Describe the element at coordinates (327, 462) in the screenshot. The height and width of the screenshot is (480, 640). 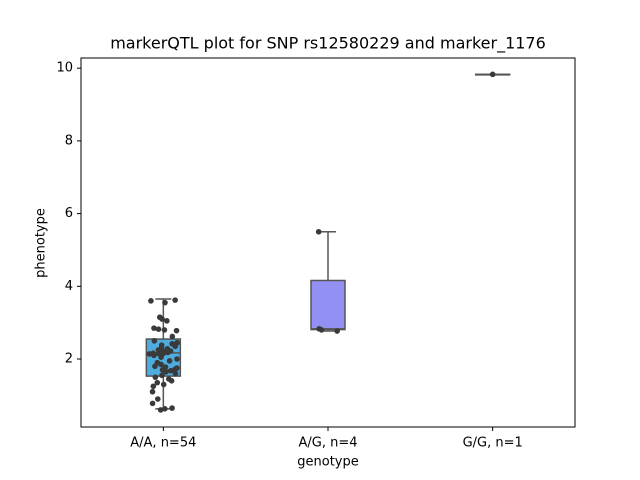
I see `x-axis-label: genotype` at that location.